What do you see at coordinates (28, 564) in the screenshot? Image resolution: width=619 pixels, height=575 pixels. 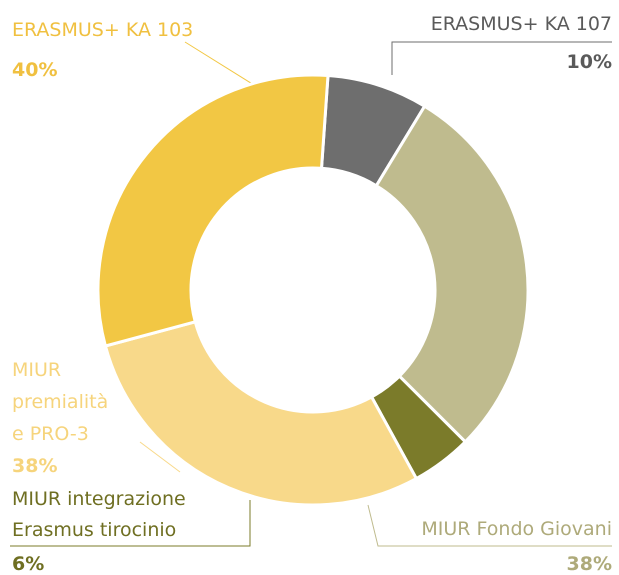 I see `value-label: 6%` at bounding box center [28, 564].